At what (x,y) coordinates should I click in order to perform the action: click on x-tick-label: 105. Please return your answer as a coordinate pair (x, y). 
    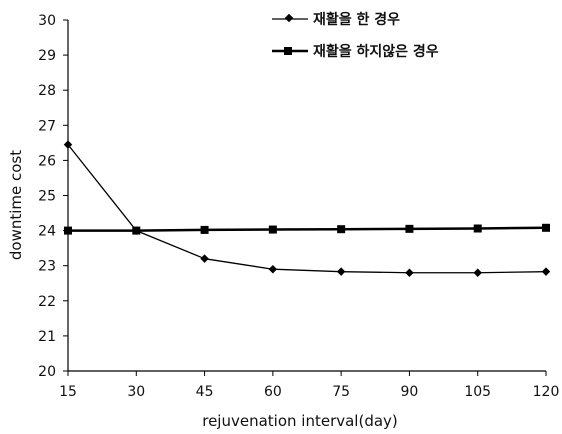
    Looking at the image, I should click on (477, 392).